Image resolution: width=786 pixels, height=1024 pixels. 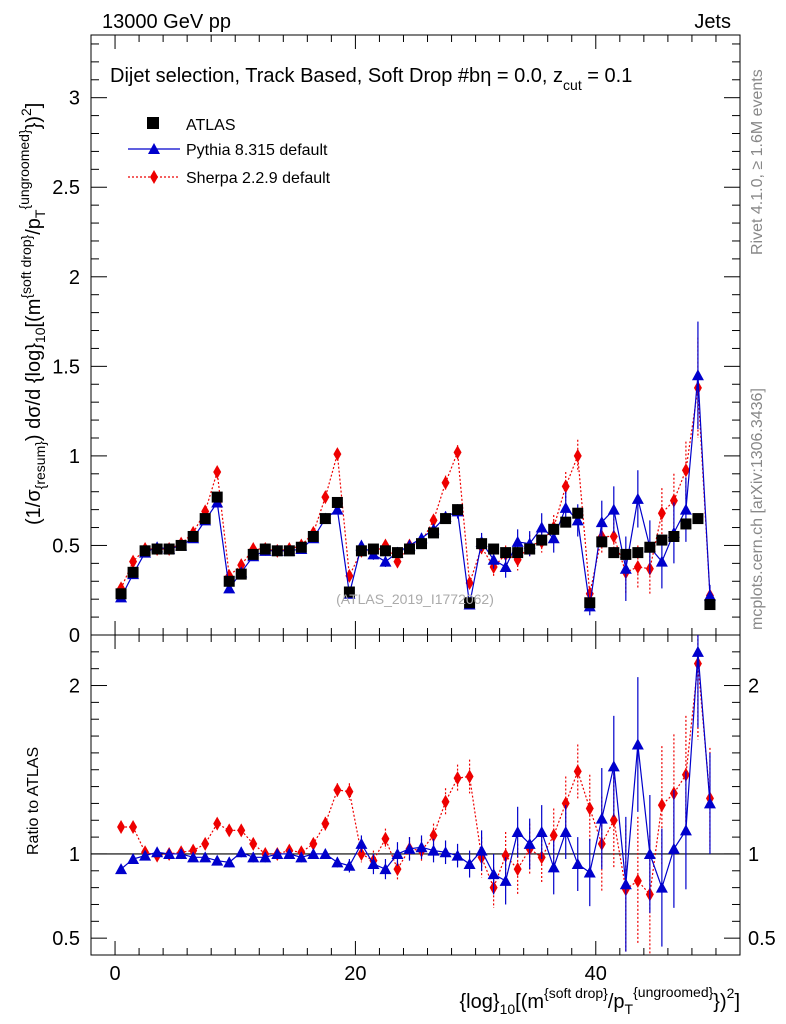 What do you see at coordinates (40, 213) in the screenshot?
I see `ylabel-sub: T` at bounding box center [40, 213].